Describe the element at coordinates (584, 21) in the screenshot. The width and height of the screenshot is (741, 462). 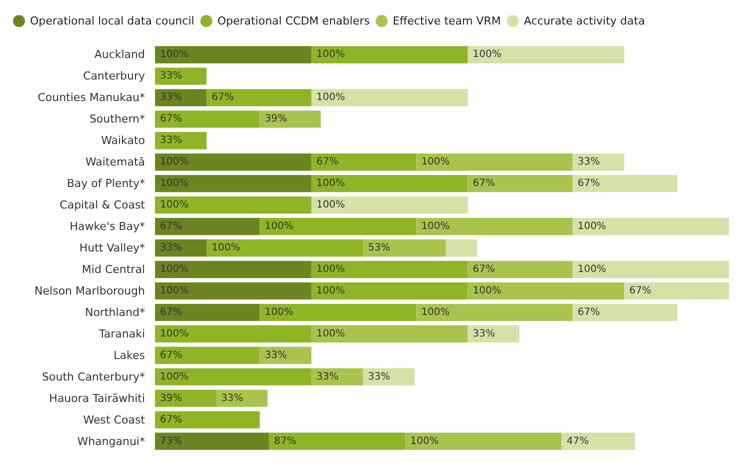
I see `legend-label: Accurate activity data` at that location.